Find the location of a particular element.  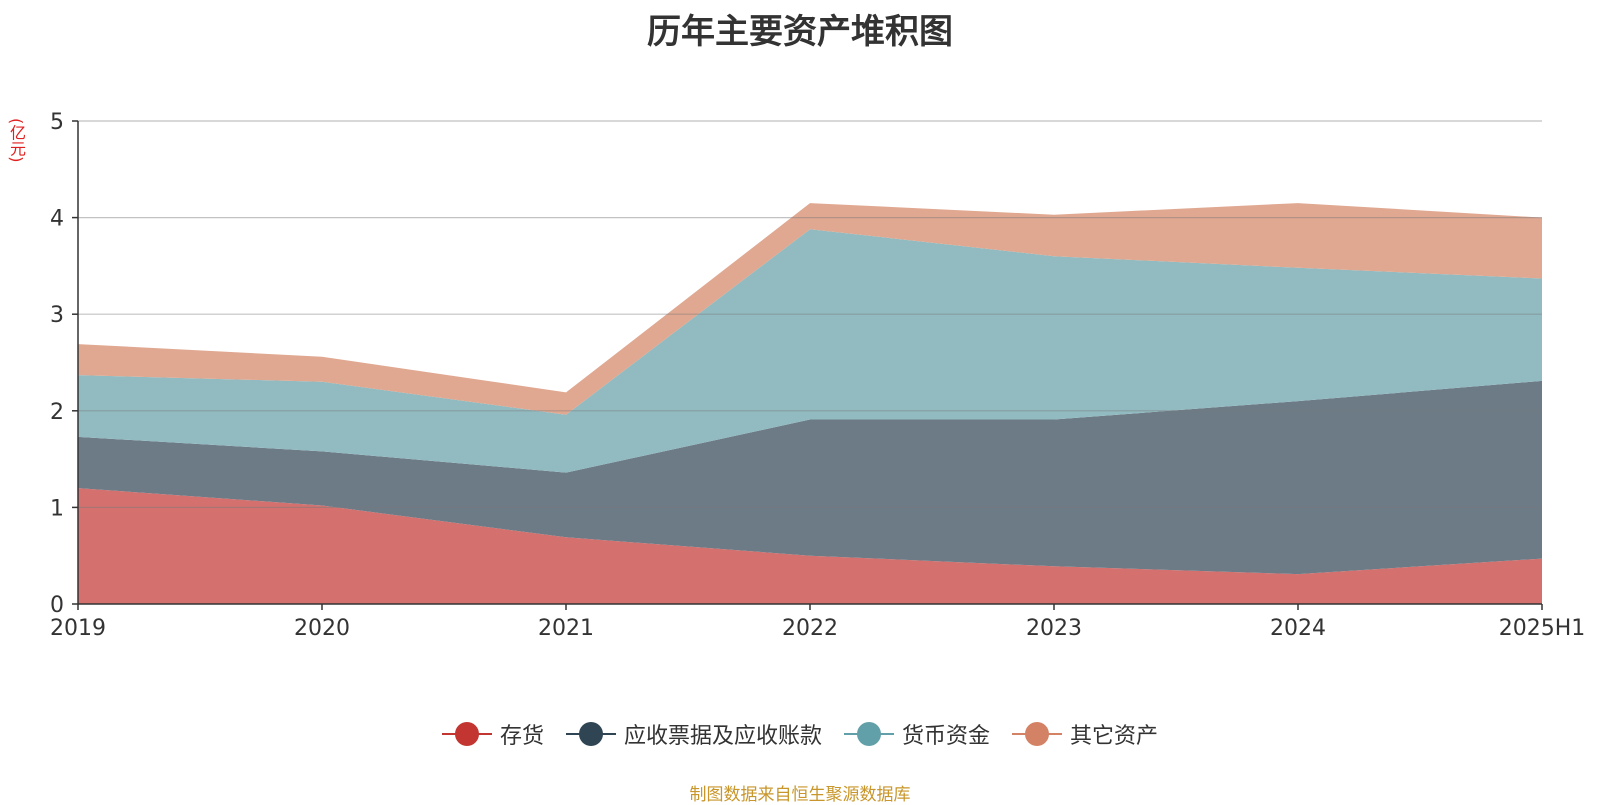

chart-title: 历年主要资产堆积图 is located at coordinates (800, 32).